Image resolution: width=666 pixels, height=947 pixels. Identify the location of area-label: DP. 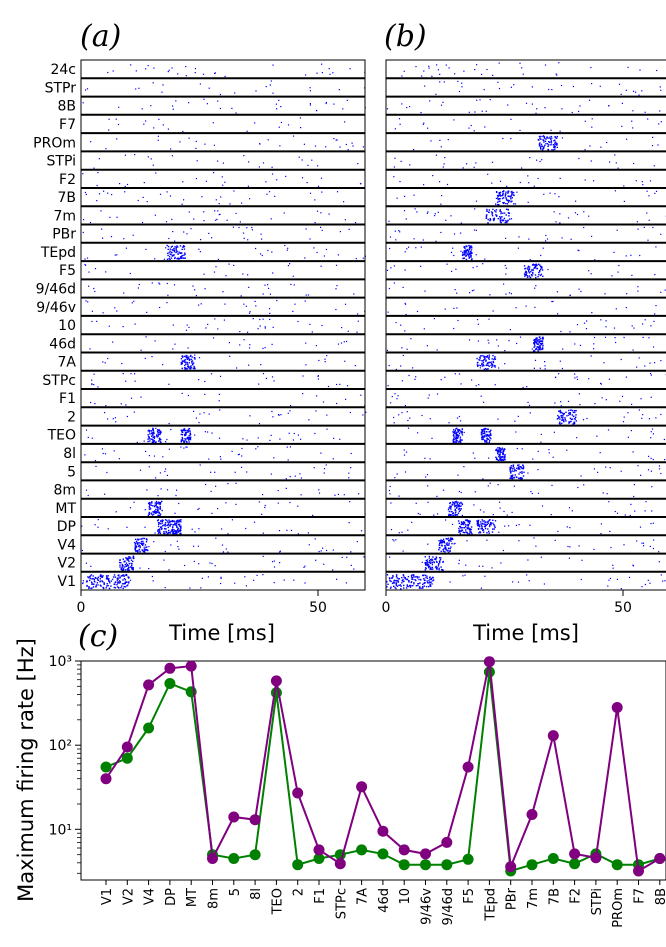
(66, 527).